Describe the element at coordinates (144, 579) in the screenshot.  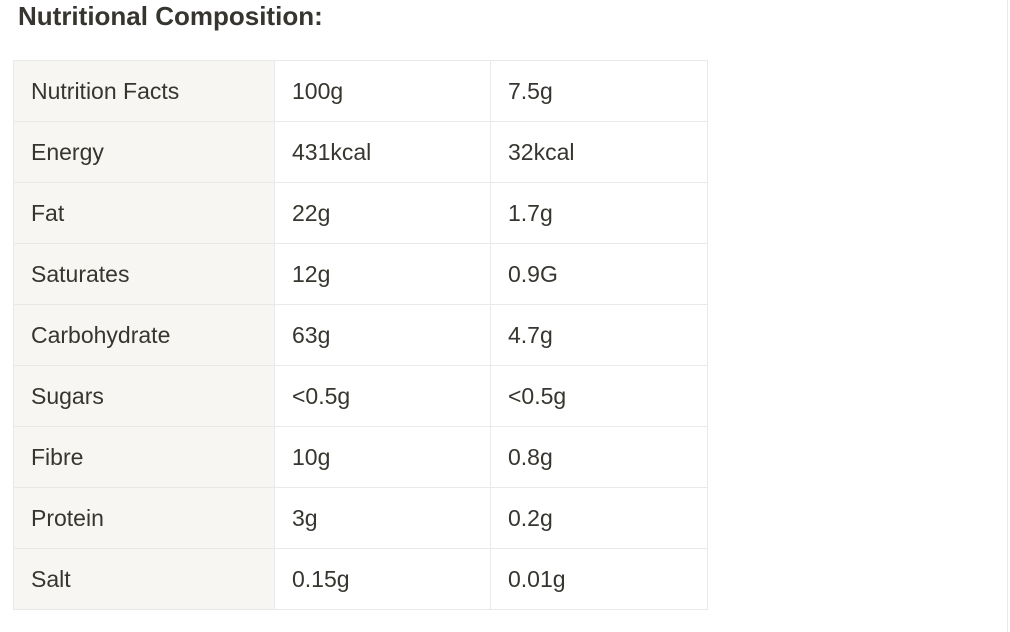
I see `row-label: Salt` at that location.